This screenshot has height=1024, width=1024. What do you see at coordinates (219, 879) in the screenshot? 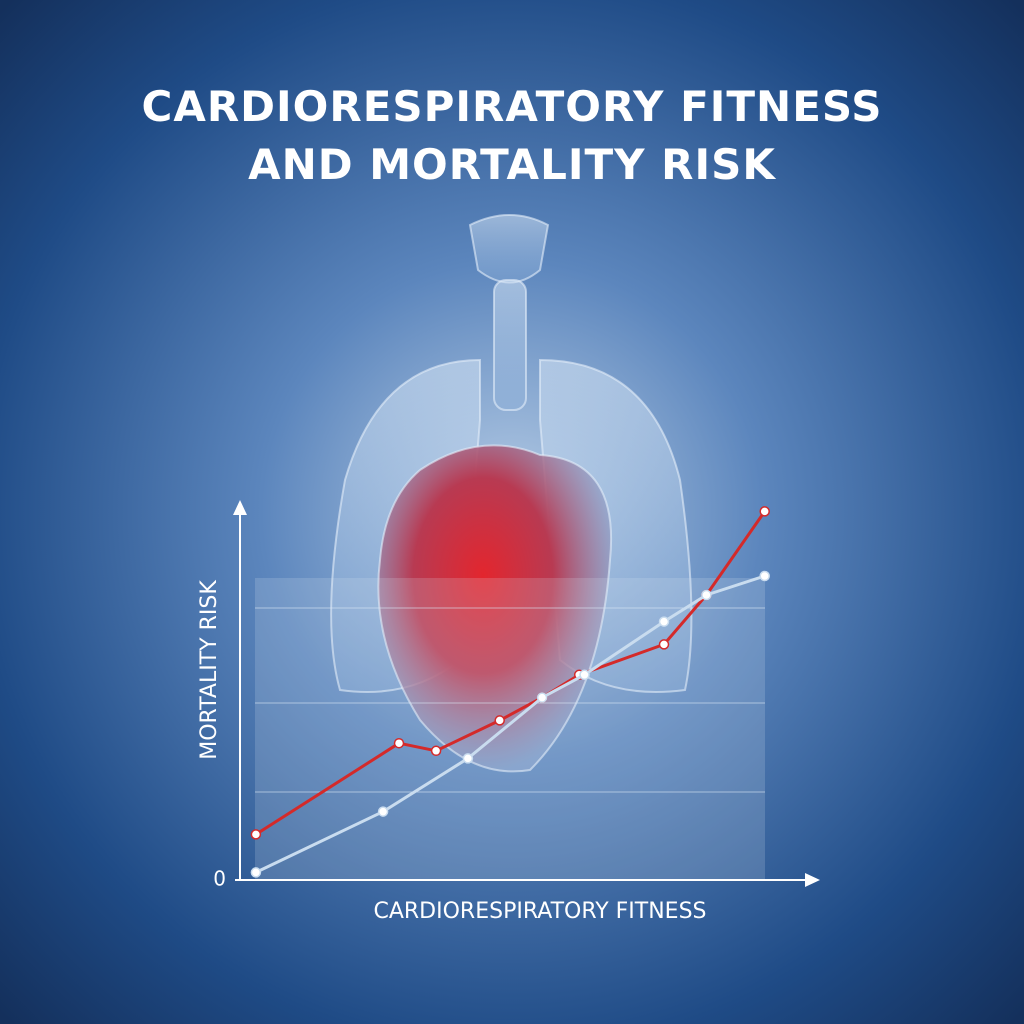
I see `y-tick-label: 0` at bounding box center [219, 879].